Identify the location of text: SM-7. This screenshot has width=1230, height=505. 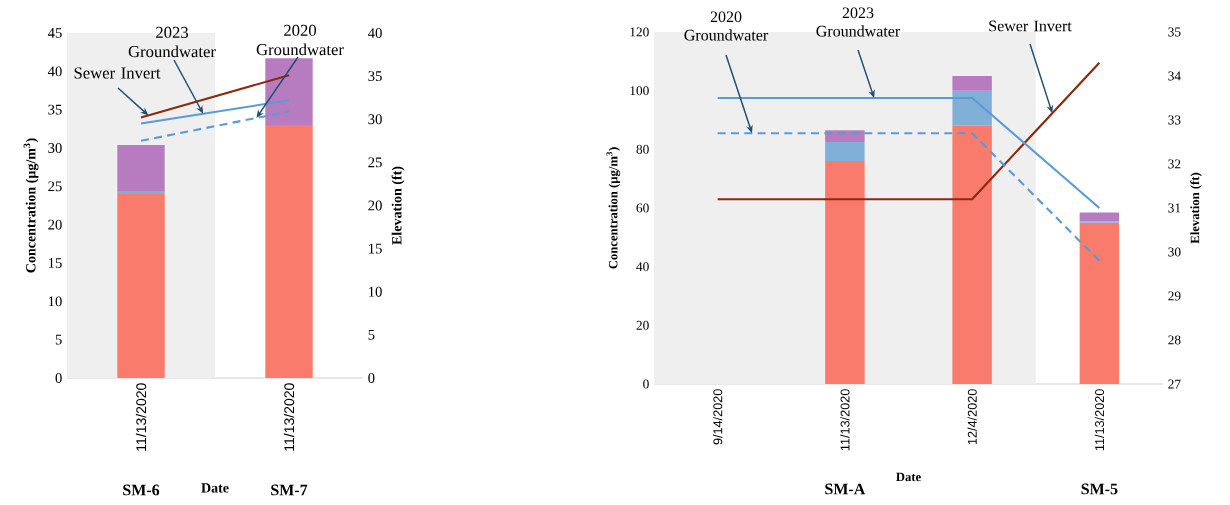
(289, 490).